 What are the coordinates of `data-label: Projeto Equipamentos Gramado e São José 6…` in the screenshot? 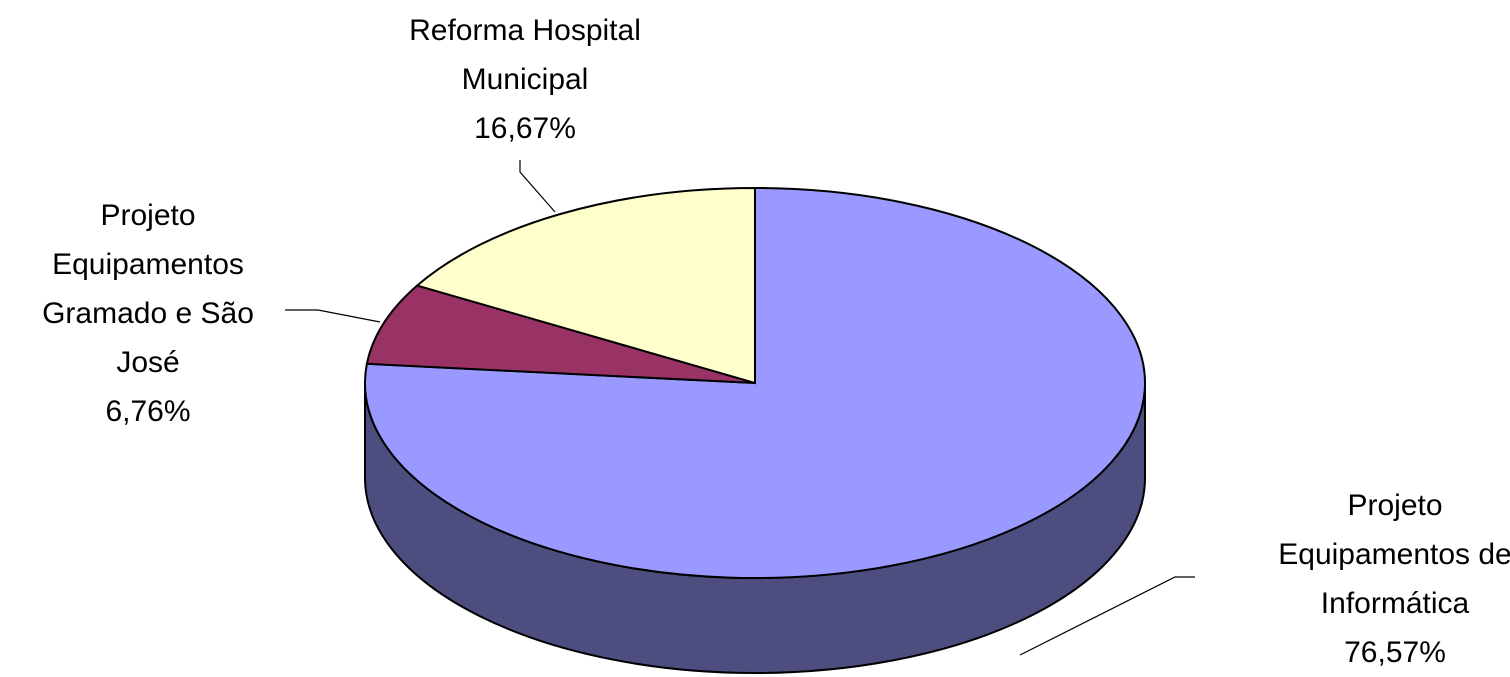 It's located at (148, 313).